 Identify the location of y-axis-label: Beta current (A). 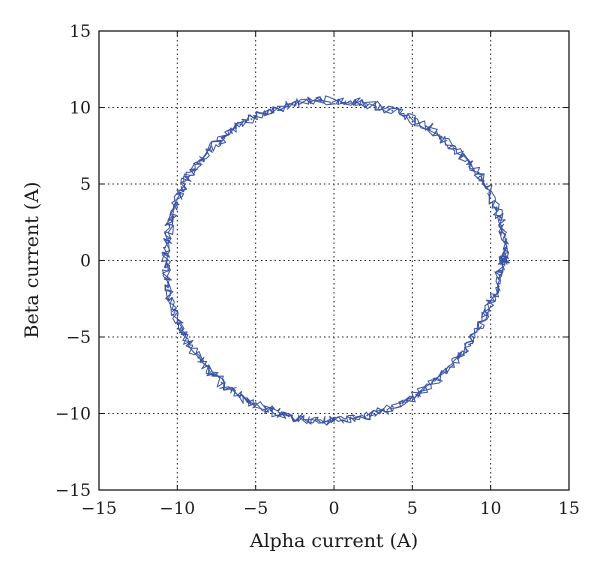
(32, 260).